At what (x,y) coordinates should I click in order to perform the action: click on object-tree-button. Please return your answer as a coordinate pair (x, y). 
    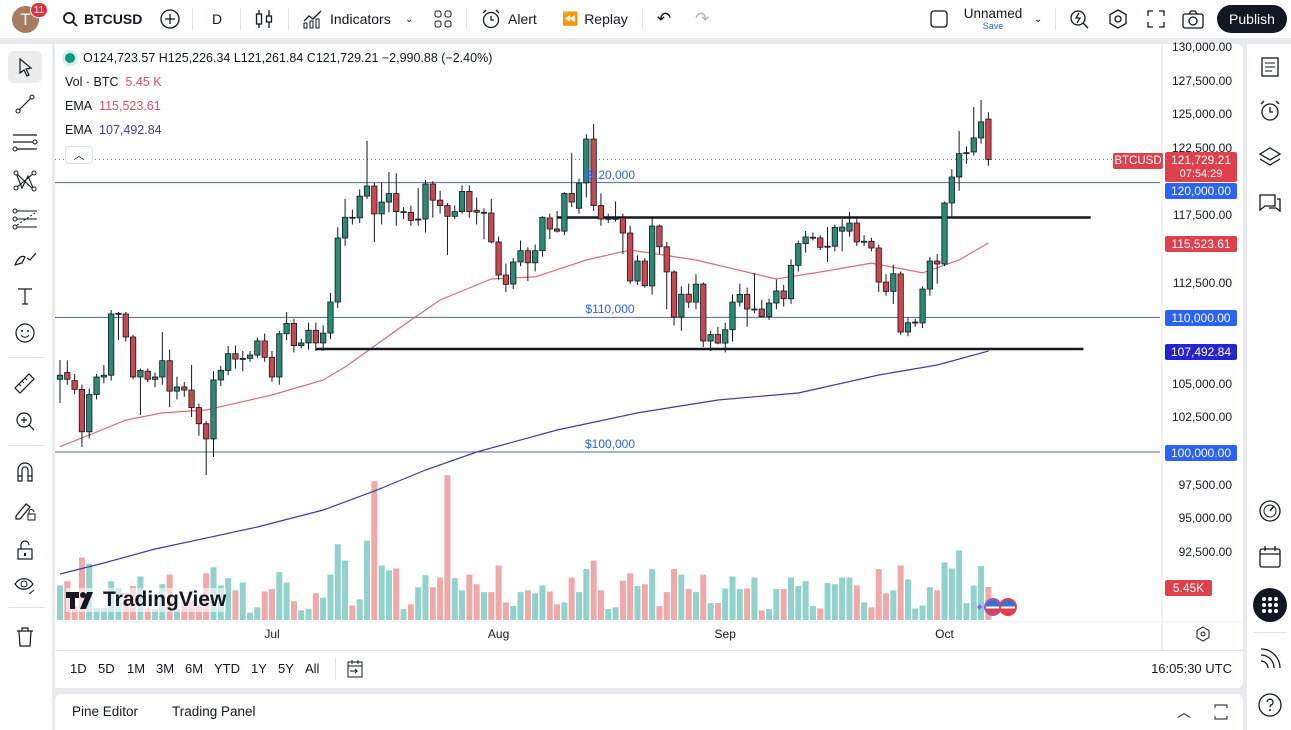
    Looking at the image, I should click on (1270, 157).